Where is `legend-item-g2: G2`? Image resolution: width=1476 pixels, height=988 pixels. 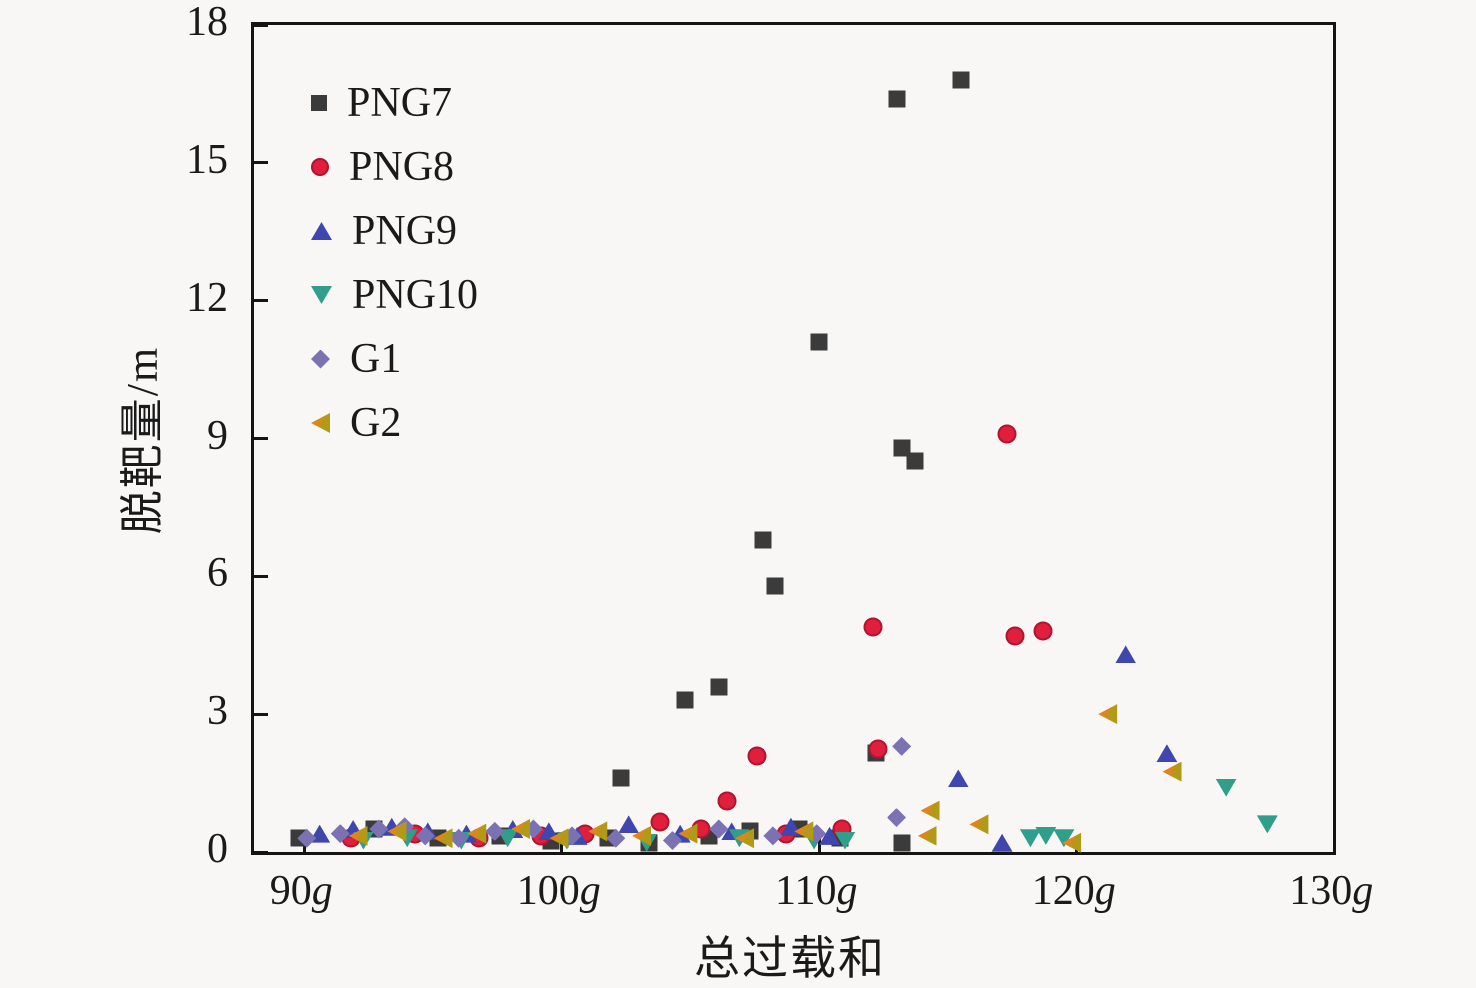 legend-item-g2: G2 is located at coordinates (356, 423).